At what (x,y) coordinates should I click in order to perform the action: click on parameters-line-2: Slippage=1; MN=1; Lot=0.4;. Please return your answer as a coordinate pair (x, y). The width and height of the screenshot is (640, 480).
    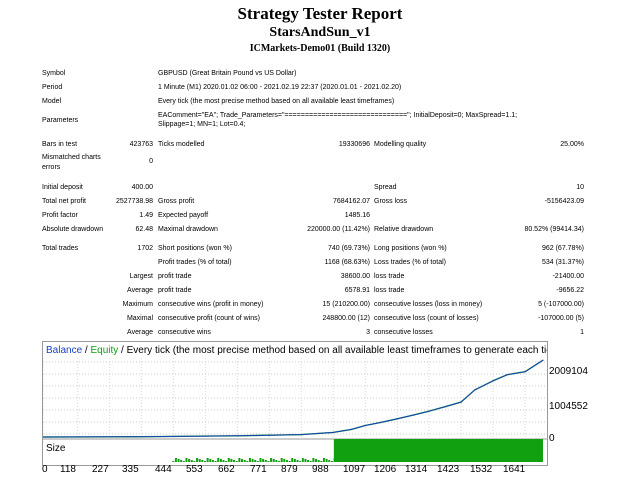
    Looking at the image, I should click on (202, 124).